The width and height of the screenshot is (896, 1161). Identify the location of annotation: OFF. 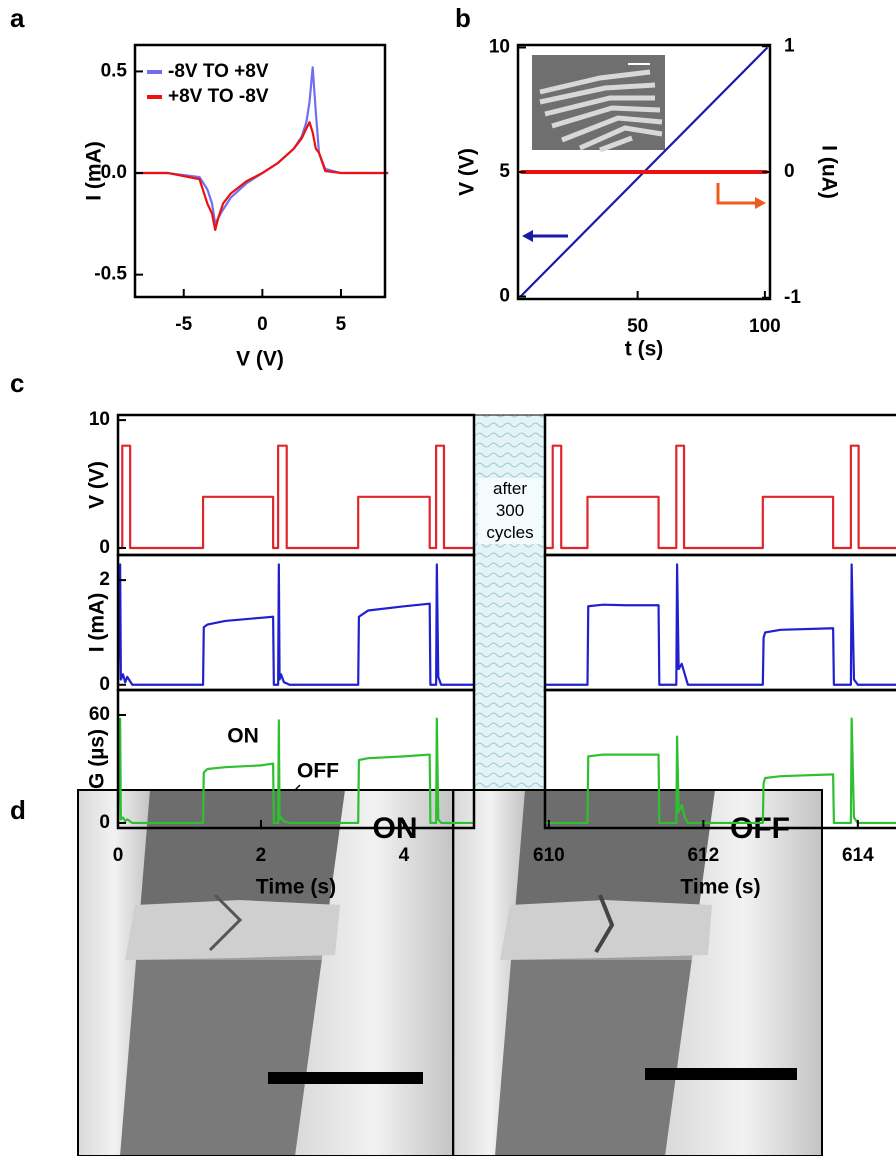
(318, 771).